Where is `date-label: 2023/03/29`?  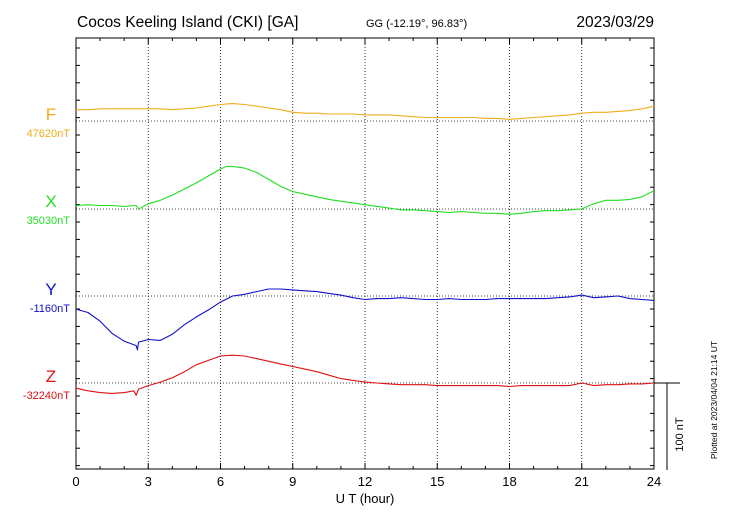 date-label: 2023/03/29 is located at coordinates (615, 22).